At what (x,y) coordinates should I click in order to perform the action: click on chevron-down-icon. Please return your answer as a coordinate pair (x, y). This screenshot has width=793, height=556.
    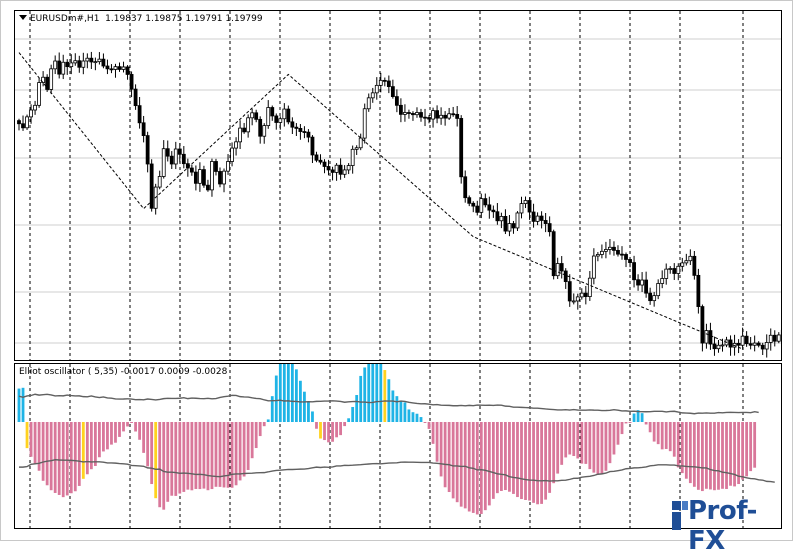
    Looking at the image, I should click on (23, 17).